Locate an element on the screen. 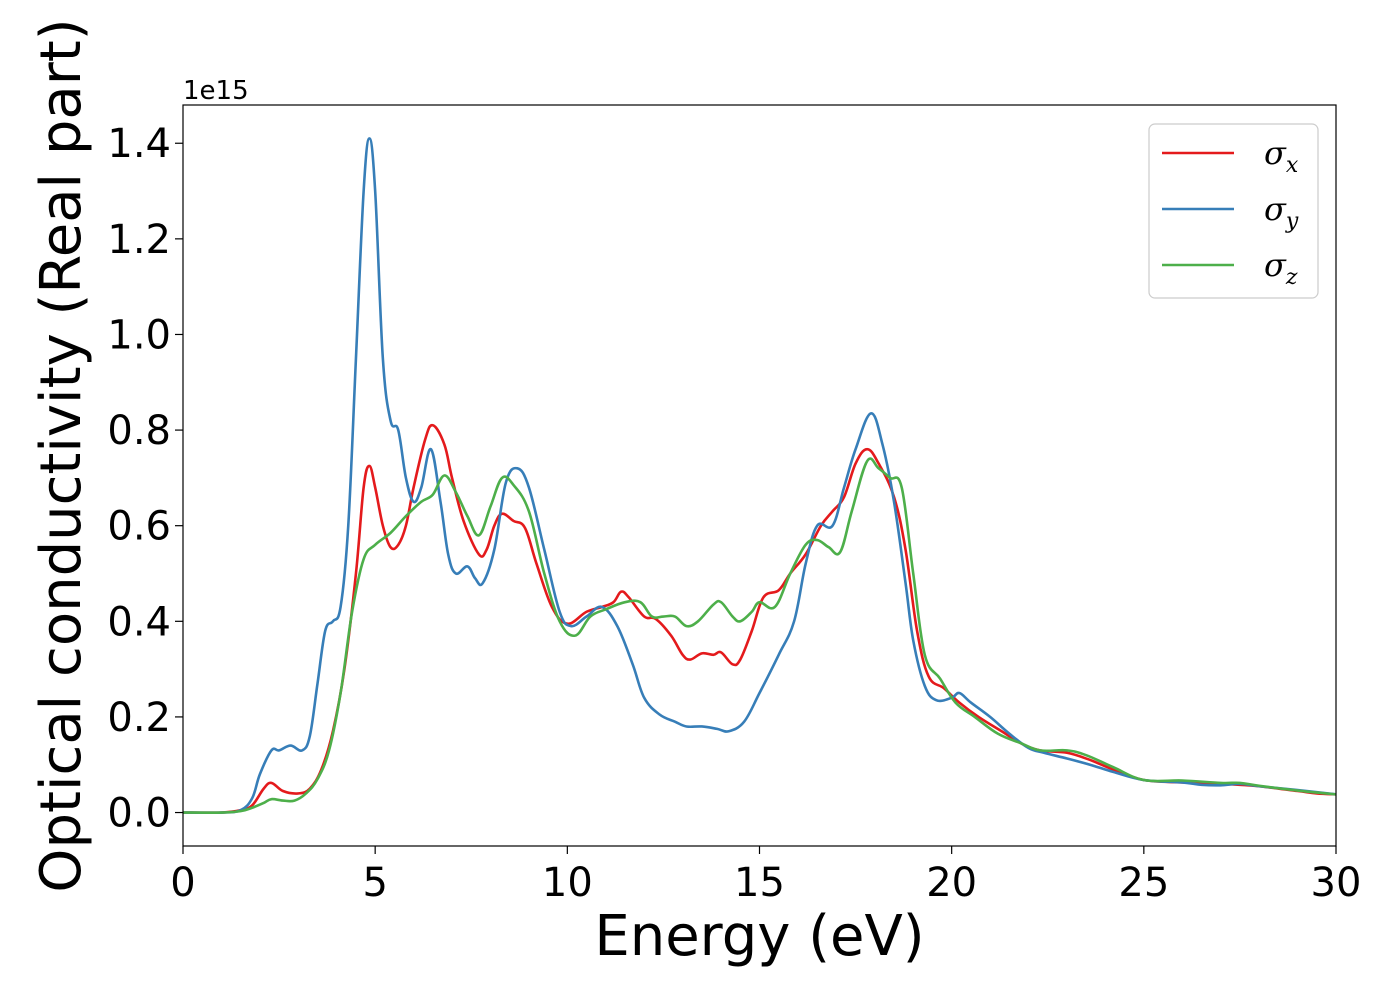 The height and width of the screenshot is (1000, 1400). y-tick-label: 1.4 is located at coordinates (139, 144).